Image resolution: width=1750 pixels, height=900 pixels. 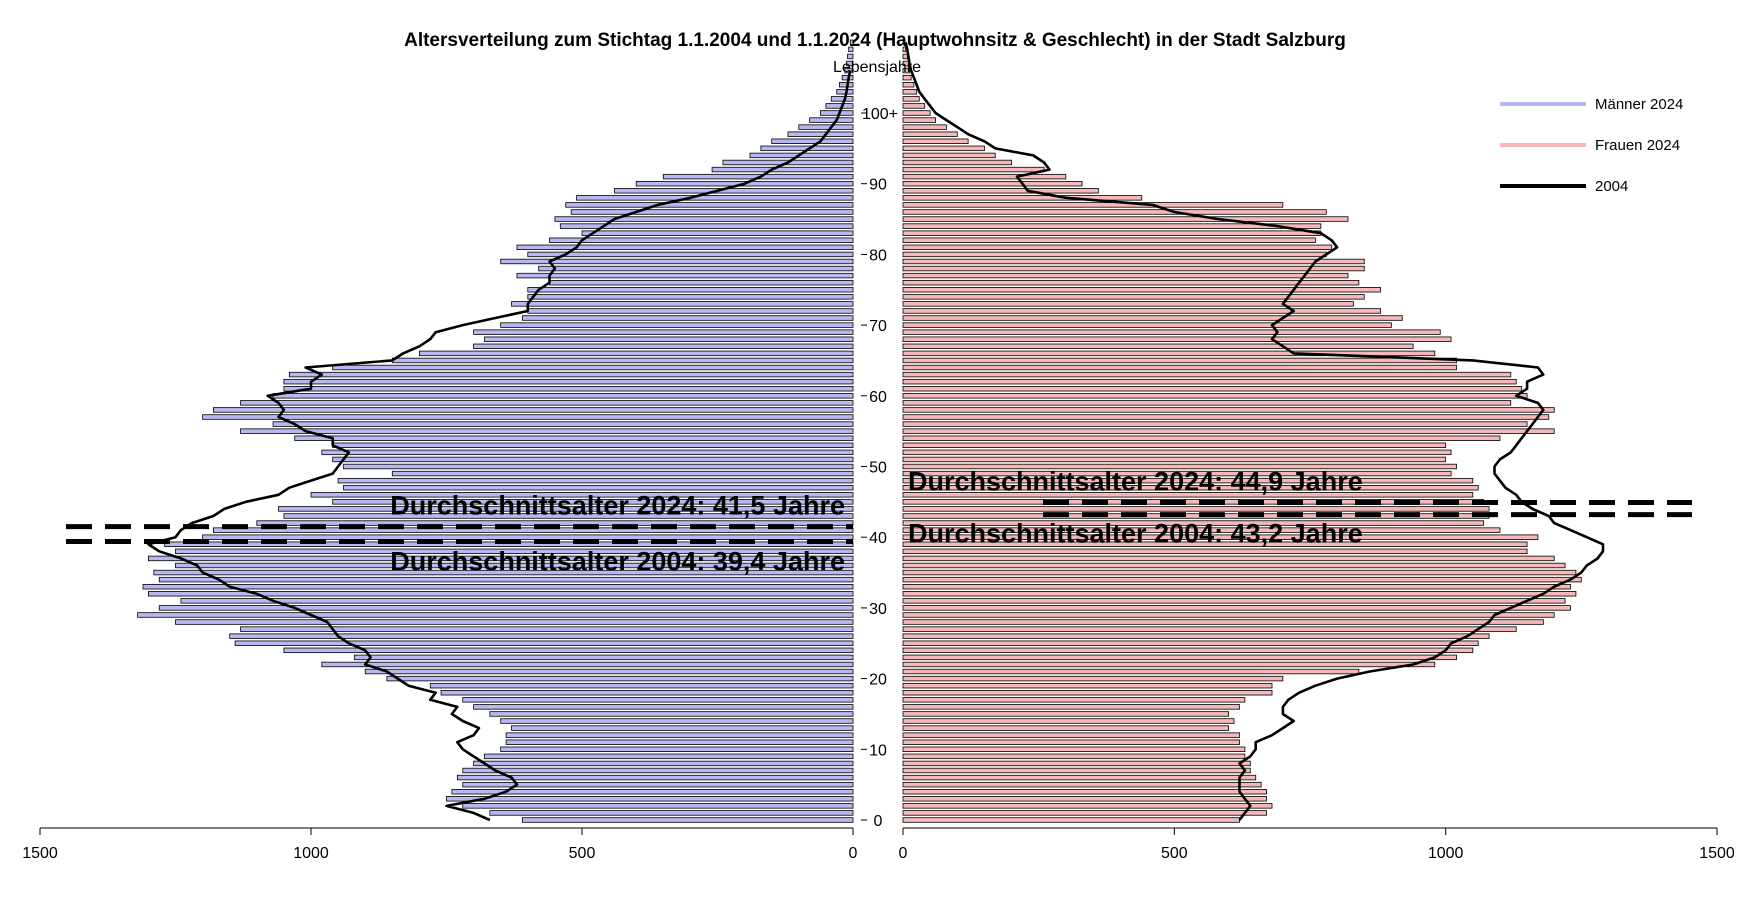 I want to click on x-tick-label-left-1500: 1500, so click(x=40, y=853).